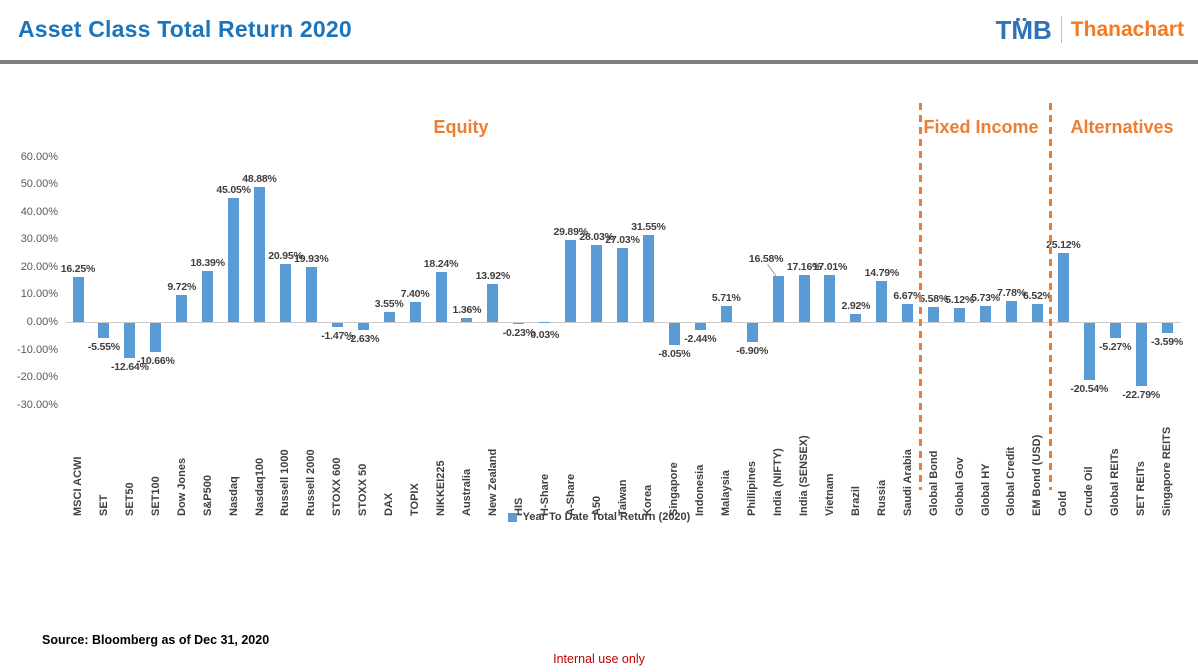 The image size is (1198, 672). I want to click on y-axis-tick: -10.00%, so click(37, 349).